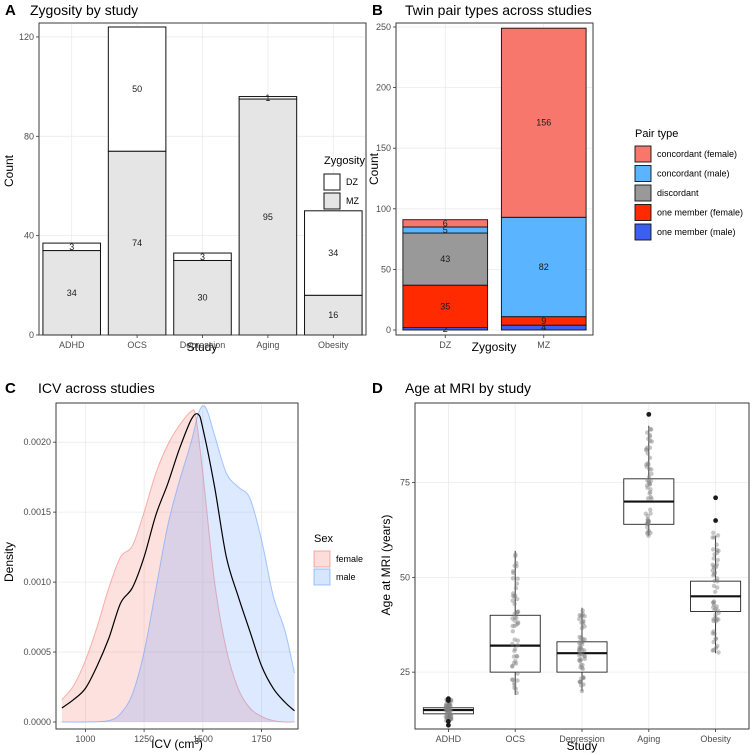 This screenshot has width=755, height=755. Describe the element at coordinates (322, 559) in the screenshot. I see `chart-c-legend-key` at that location.